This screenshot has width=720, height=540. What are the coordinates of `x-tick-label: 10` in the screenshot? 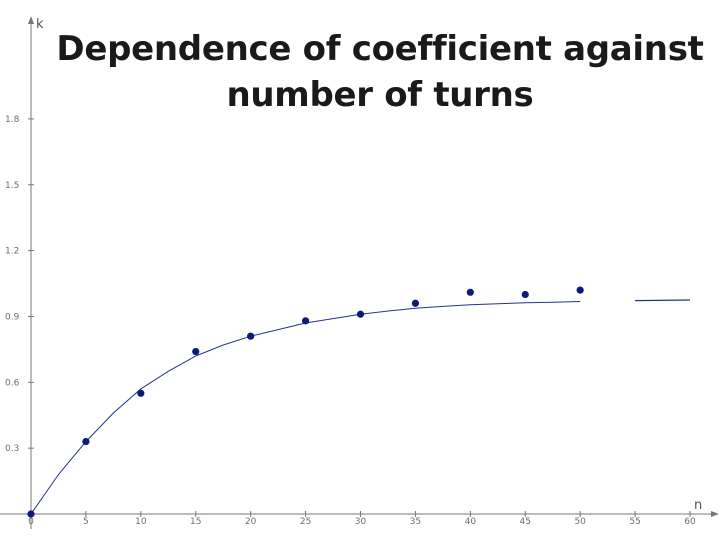 It's located at (141, 522).